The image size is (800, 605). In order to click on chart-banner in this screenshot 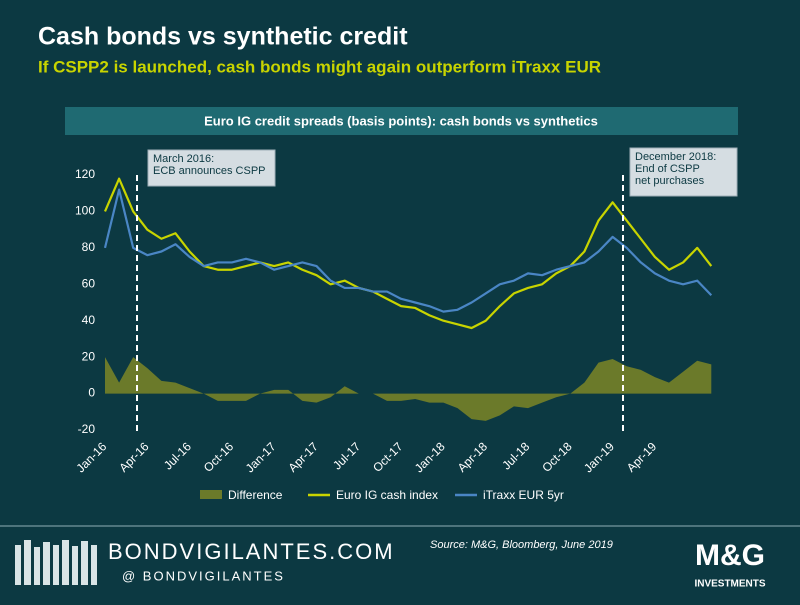, I will do `click(401, 121)`.